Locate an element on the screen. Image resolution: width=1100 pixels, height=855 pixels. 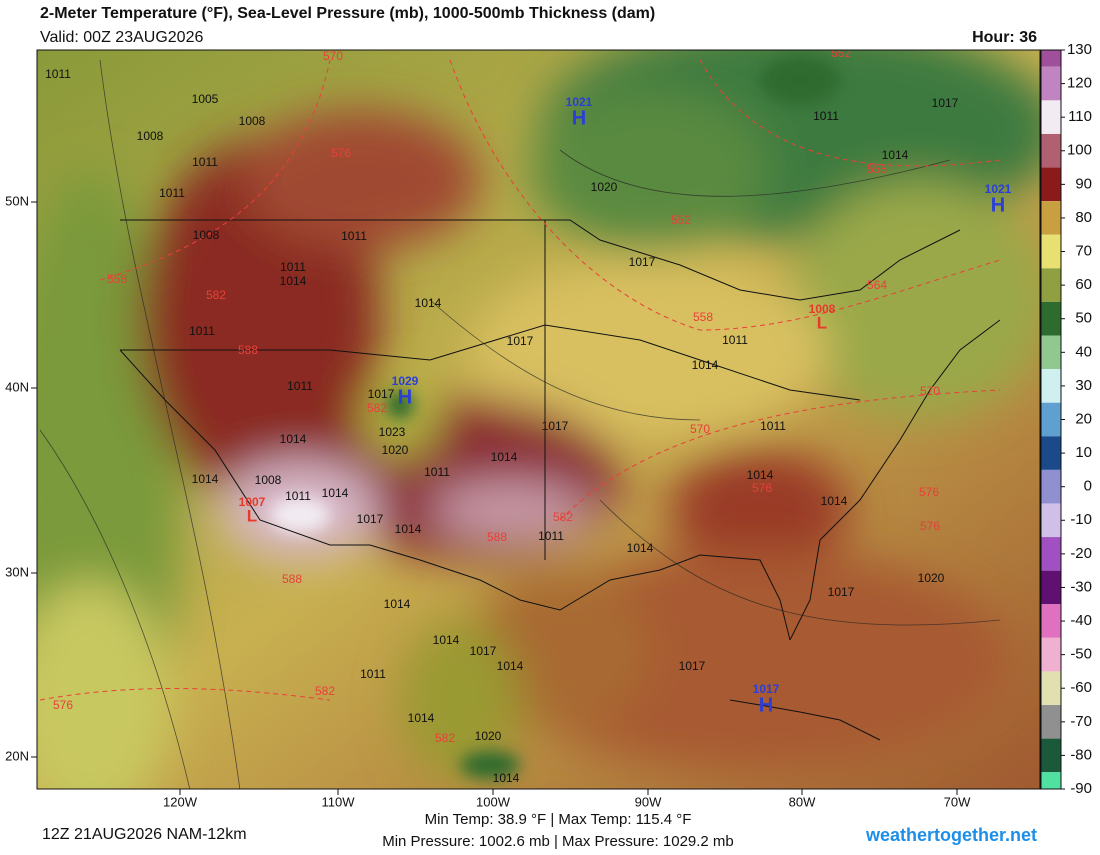
temperature-range: Min Temp: 38.9 °F | Max Temp: 115.4 °F is located at coordinates (558, 819).